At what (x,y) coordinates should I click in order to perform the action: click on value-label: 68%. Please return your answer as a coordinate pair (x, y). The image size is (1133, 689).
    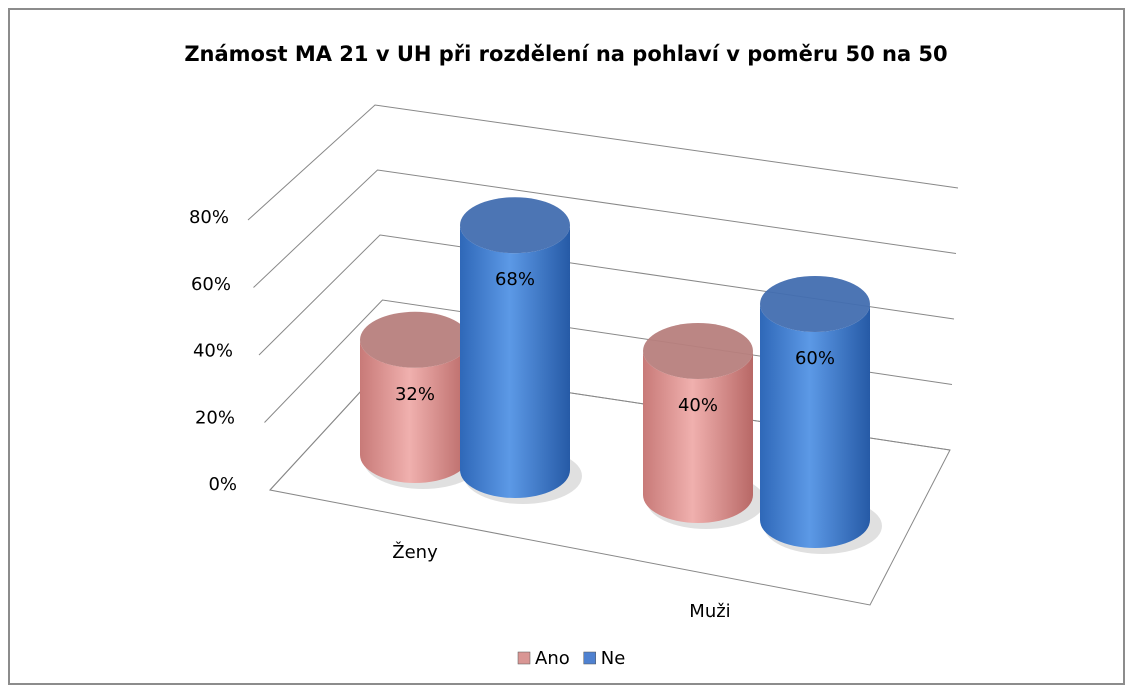
    Looking at the image, I should click on (515, 279).